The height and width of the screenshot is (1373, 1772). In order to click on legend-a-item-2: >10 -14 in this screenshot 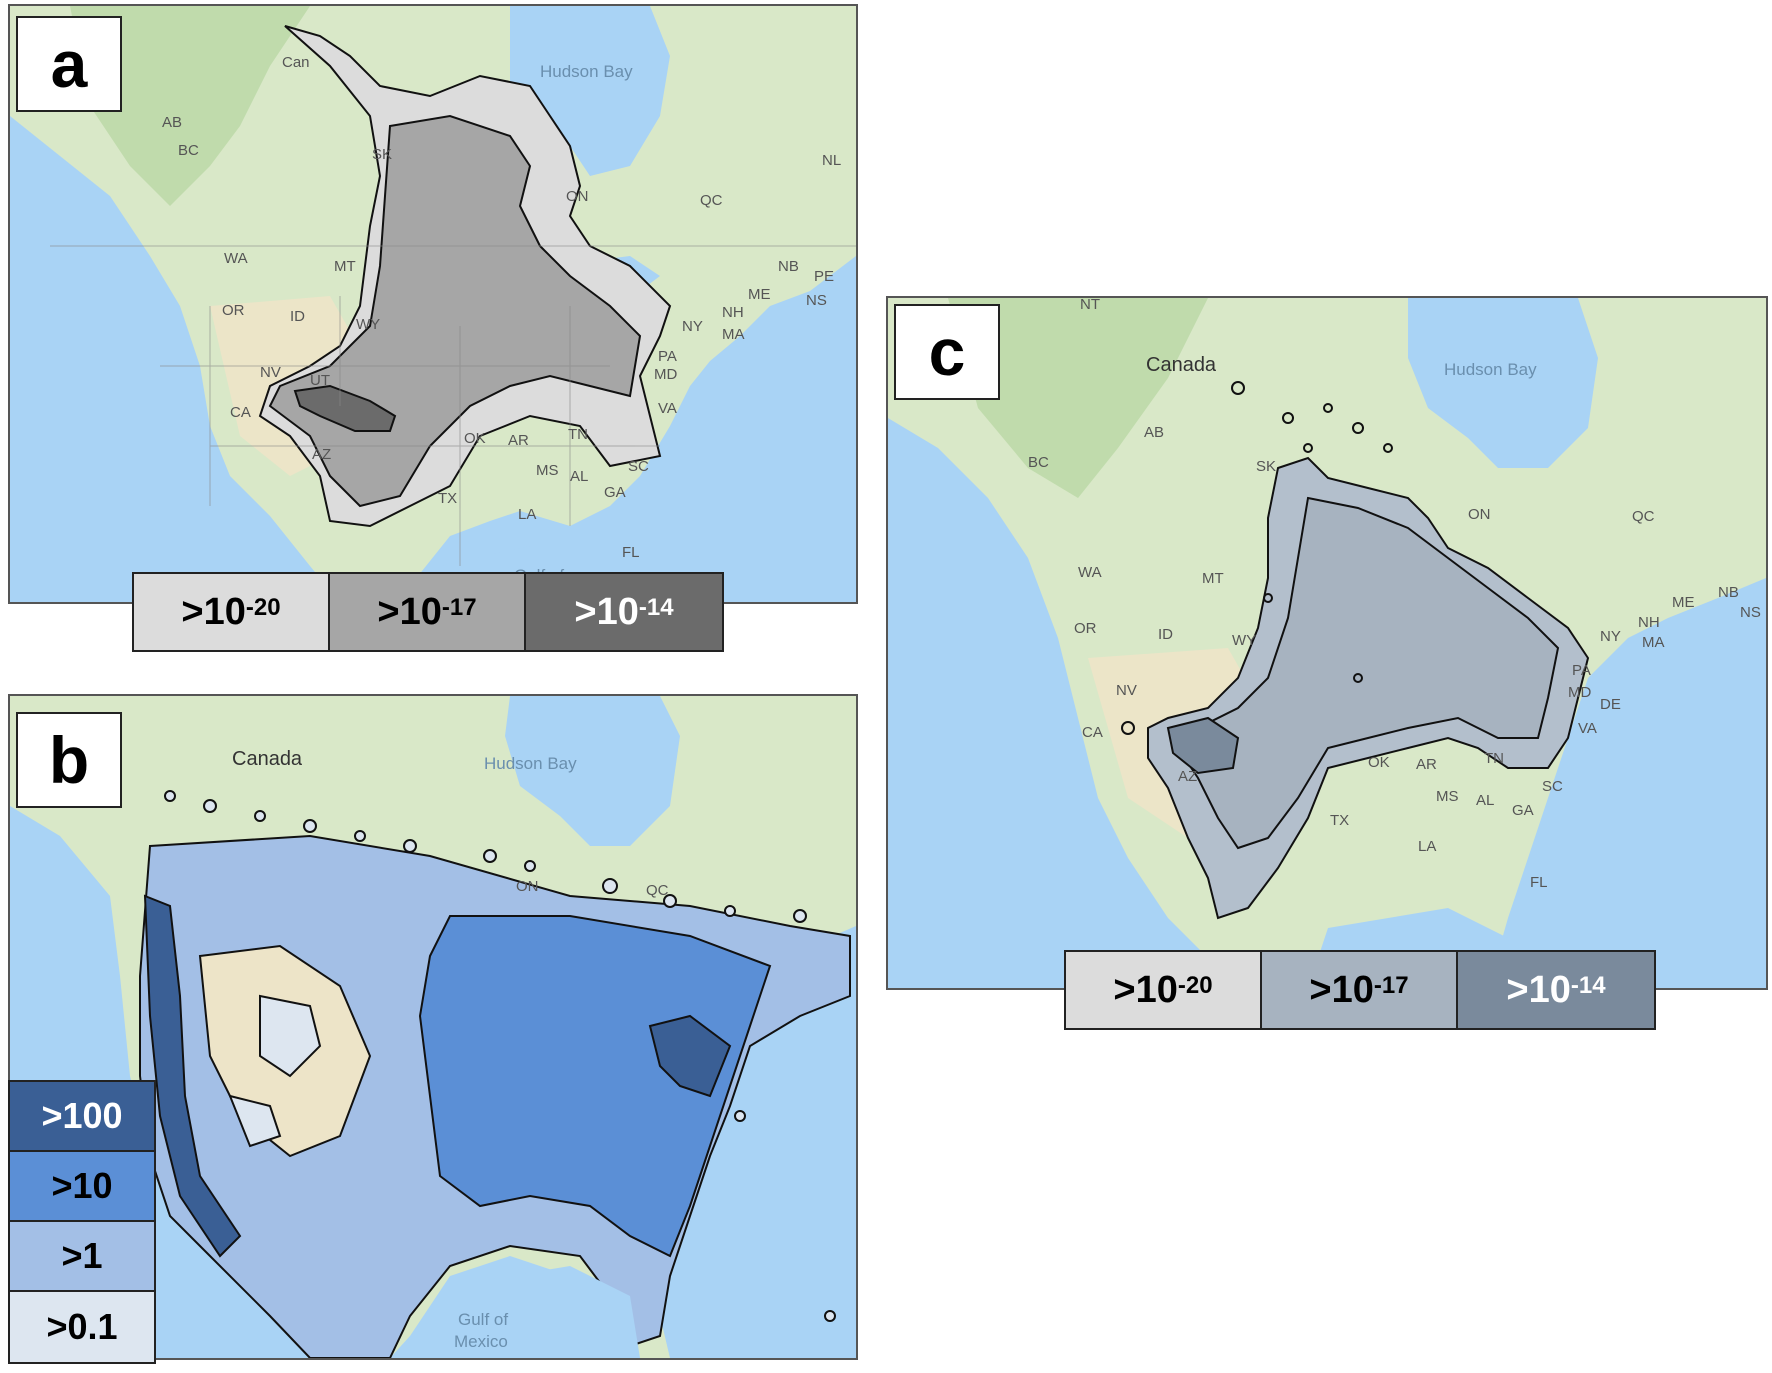, I will do `click(624, 612)`.